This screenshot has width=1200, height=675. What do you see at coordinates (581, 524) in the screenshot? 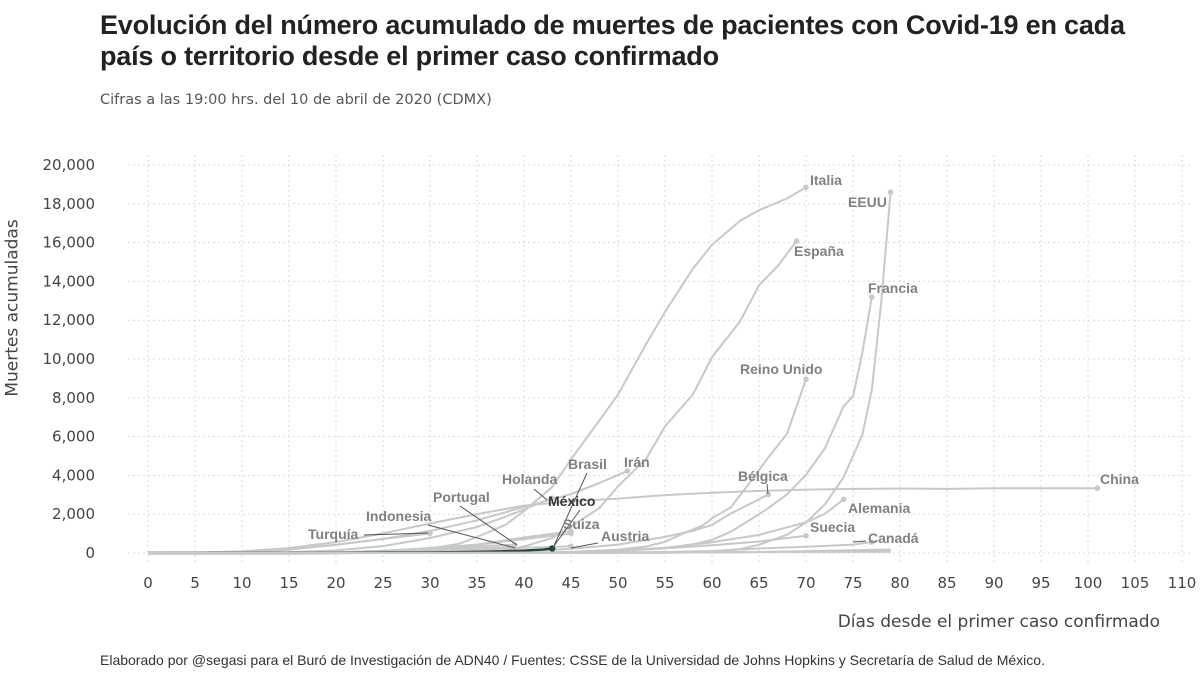
I see `series-label-suiza: Suiza` at bounding box center [581, 524].